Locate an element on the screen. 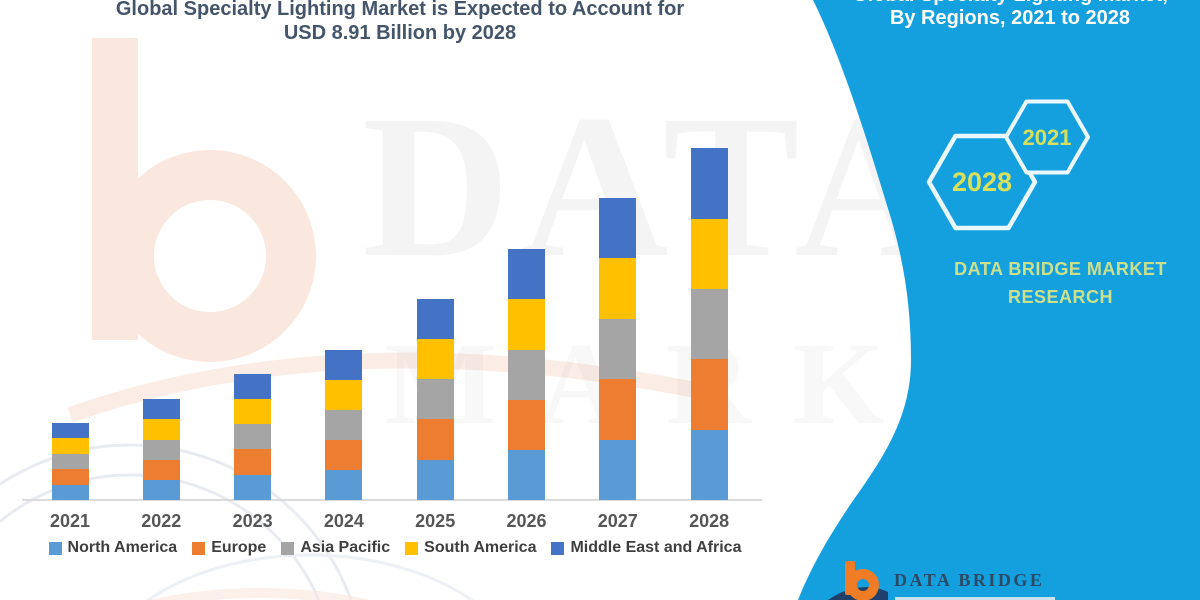 This screenshot has width=1200, height=600. year-label-2027: 2027 is located at coordinates (617, 521).